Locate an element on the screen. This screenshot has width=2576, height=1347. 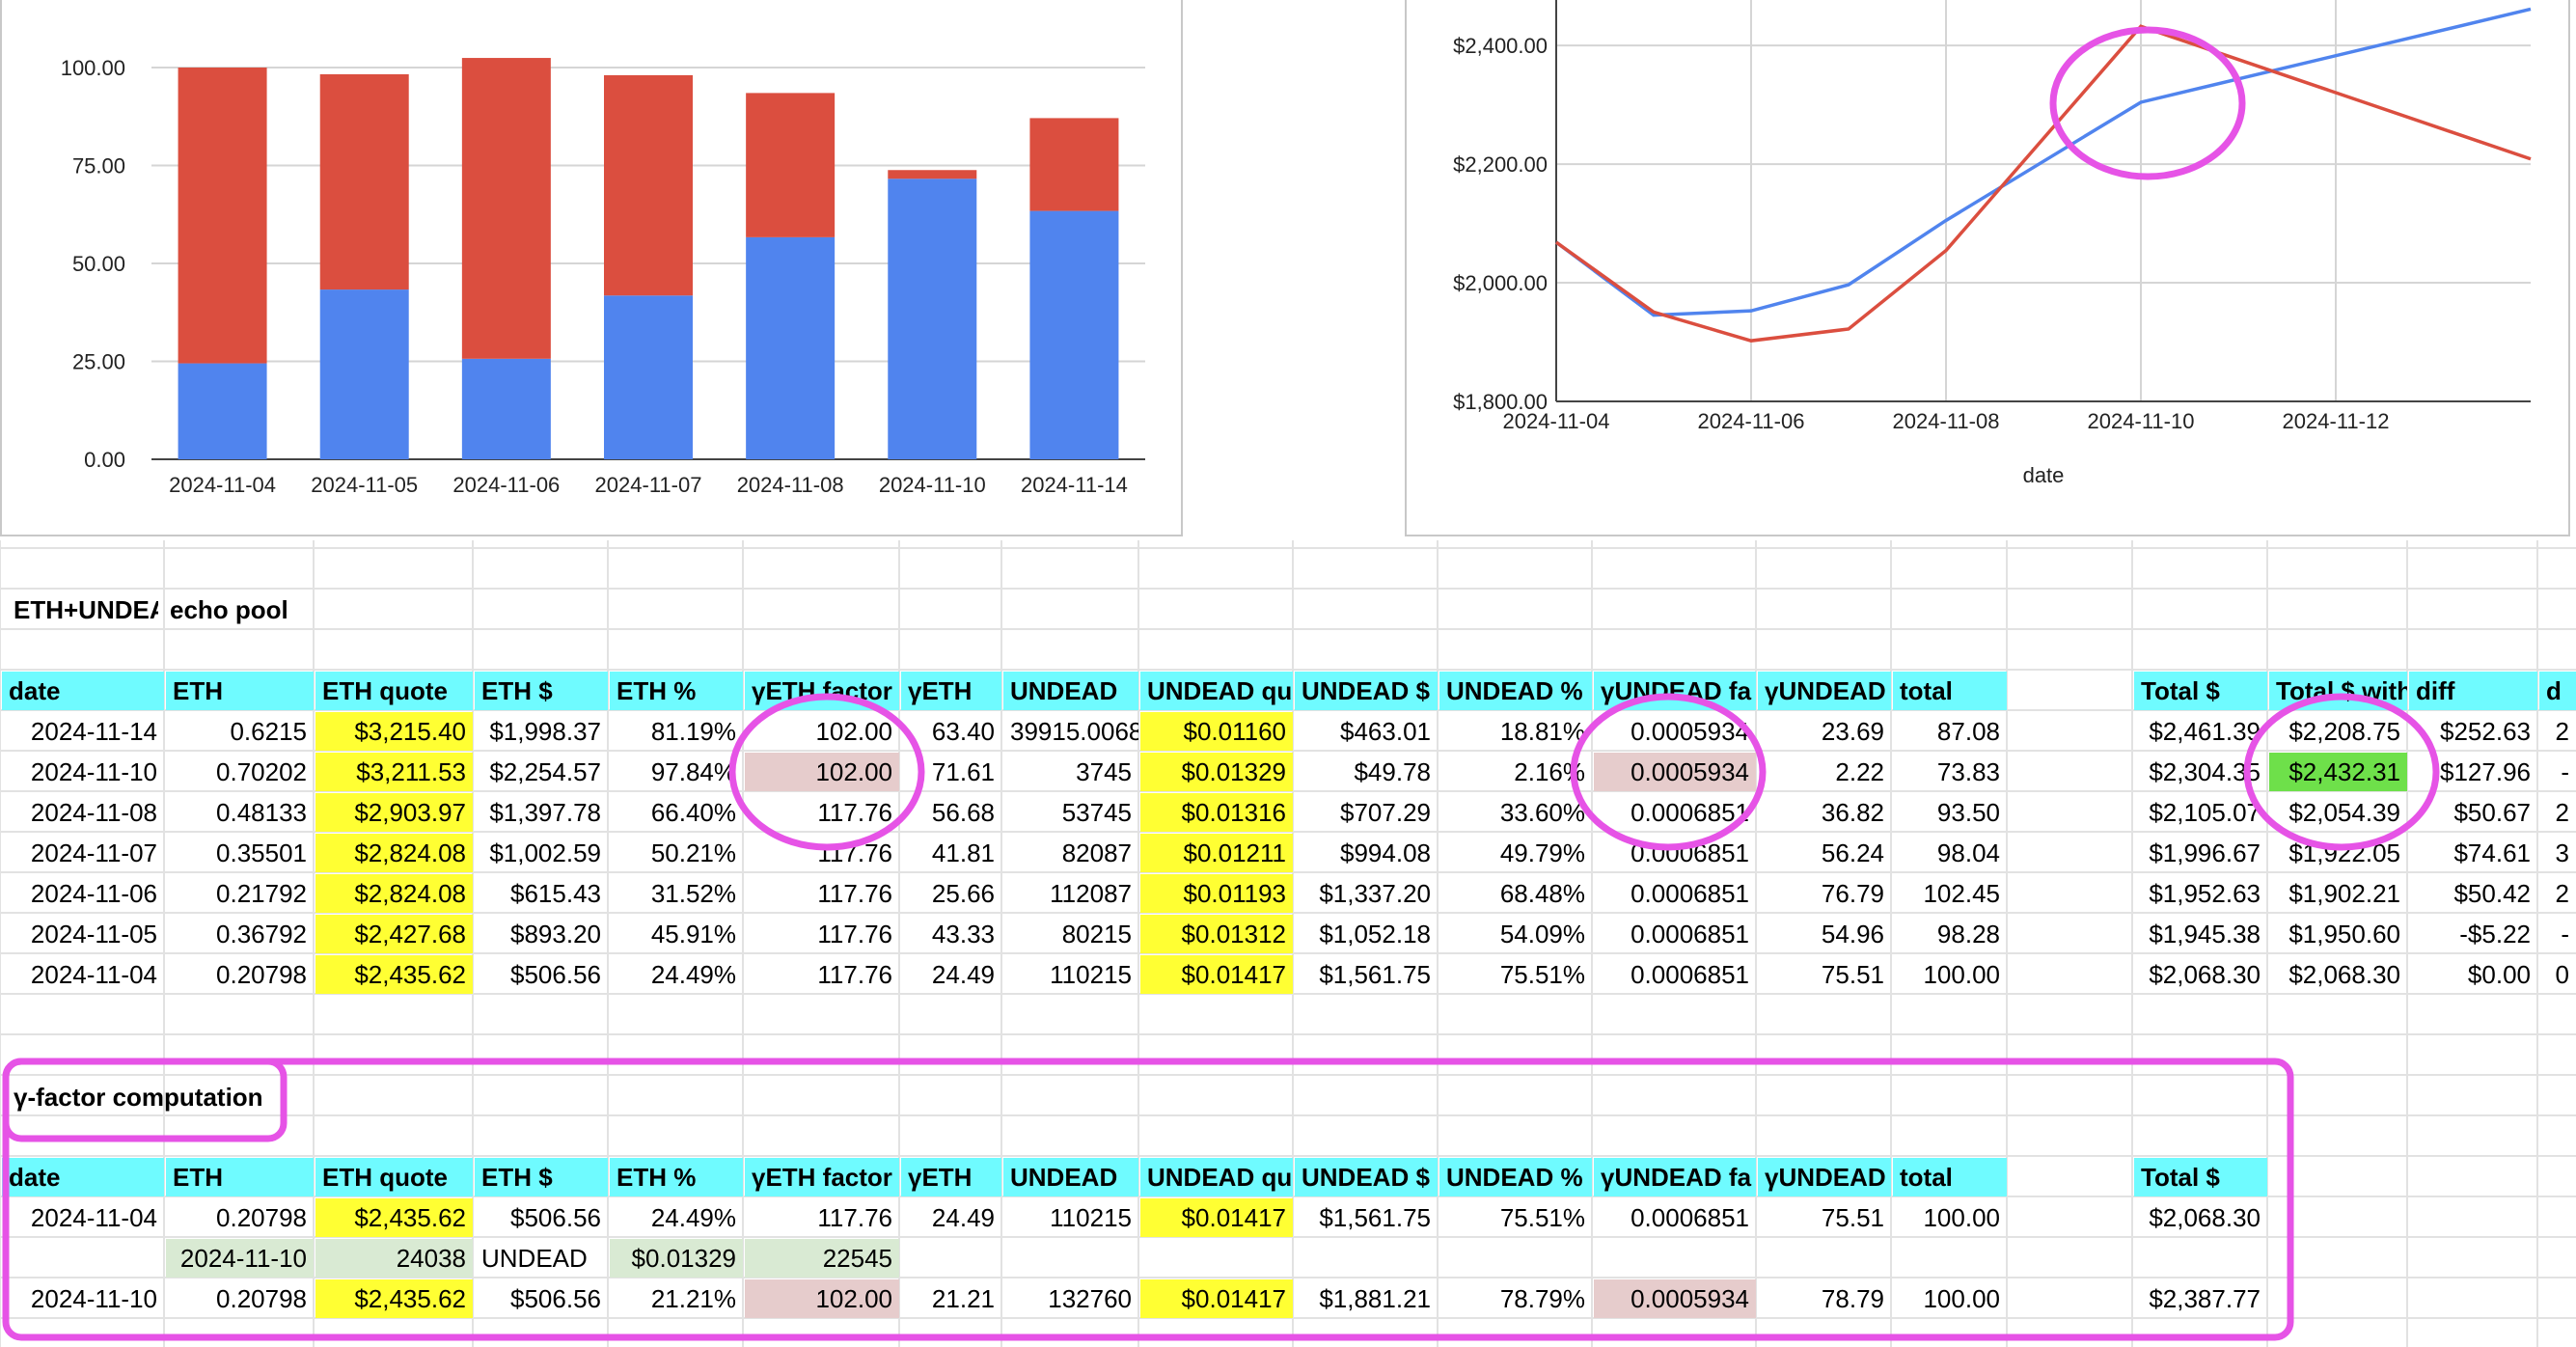
cell-gundead: 36.82 is located at coordinates (1852, 812).